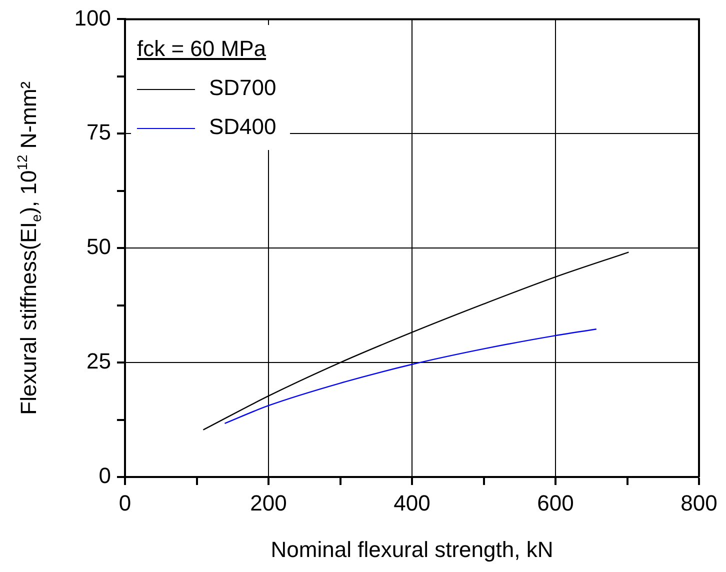 Image resolution: width=726 pixels, height=572 pixels. Describe the element at coordinates (98, 361) in the screenshot. I see `y-tick-label: 25` at that location.